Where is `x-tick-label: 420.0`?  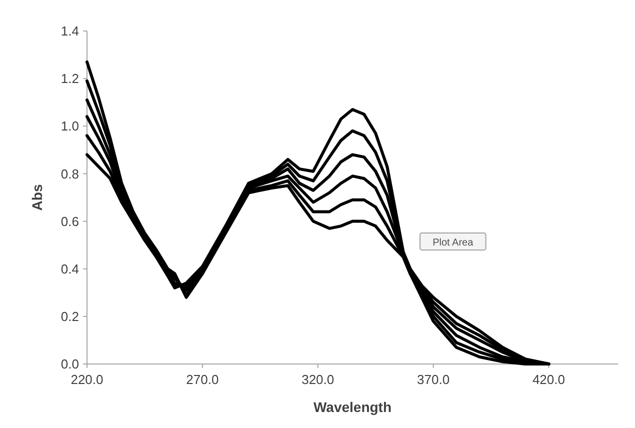 x-tick-label: 420.0 is located at coordinates (549, 379).